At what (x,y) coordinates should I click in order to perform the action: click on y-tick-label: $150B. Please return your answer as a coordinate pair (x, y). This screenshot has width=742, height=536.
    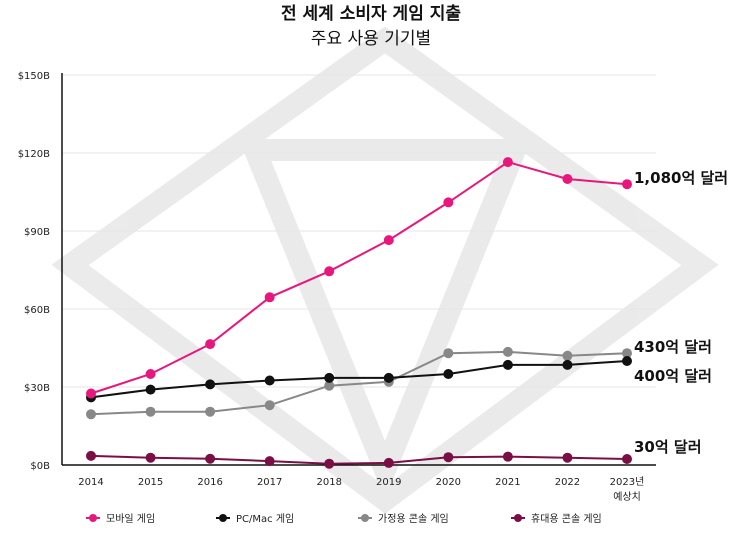
    Looking at the image, I should click on (34, 76).